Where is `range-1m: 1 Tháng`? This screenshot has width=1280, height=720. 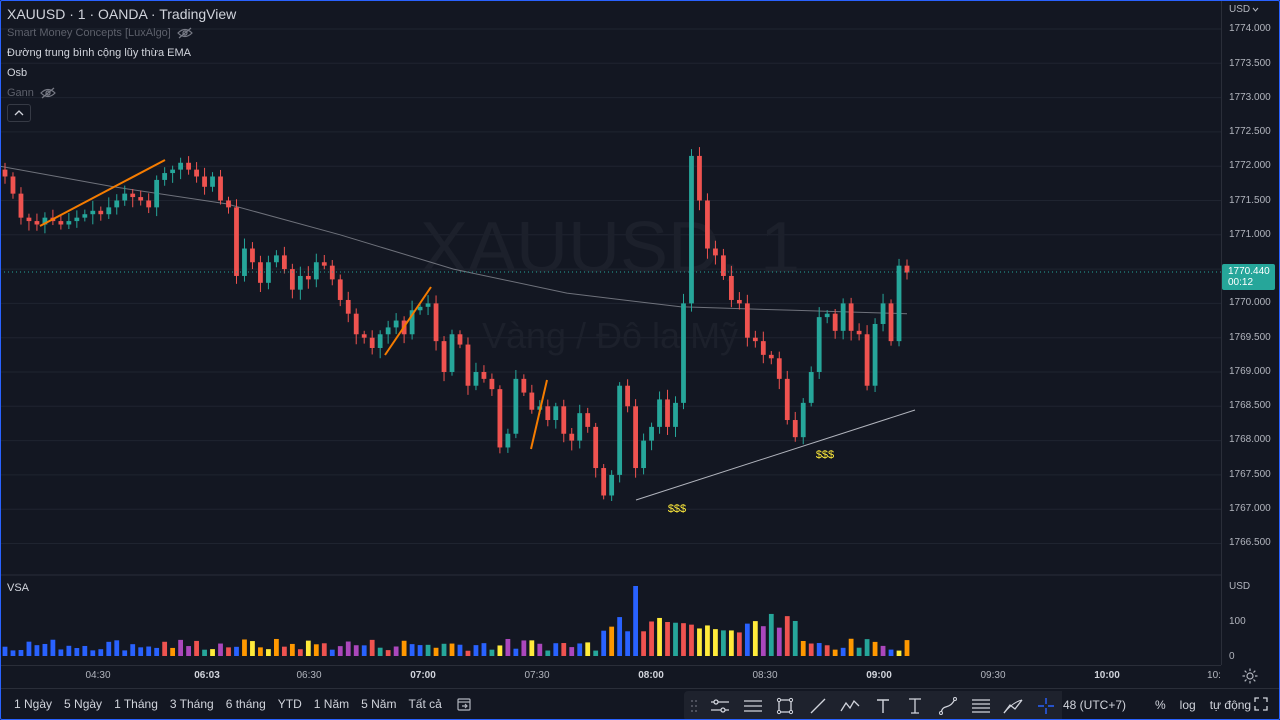 range-1m: 1 Tháng is located at coordinates (136, 704).